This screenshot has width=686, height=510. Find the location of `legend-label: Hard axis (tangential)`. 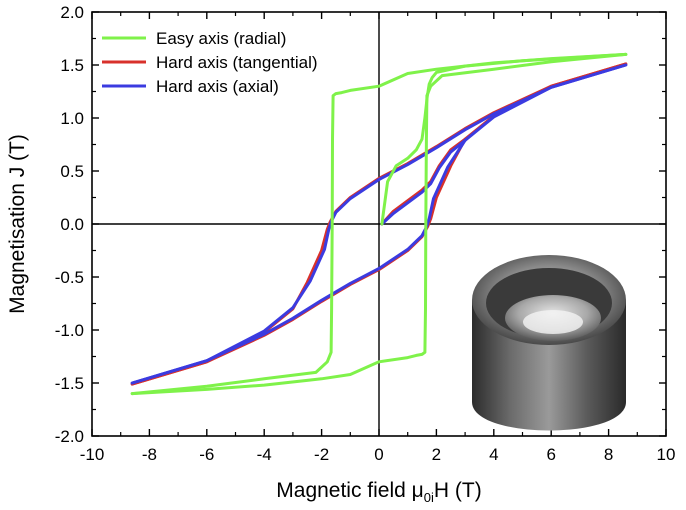

legend-label: Hard axis (tangential) is located at coordinates (237, 62).